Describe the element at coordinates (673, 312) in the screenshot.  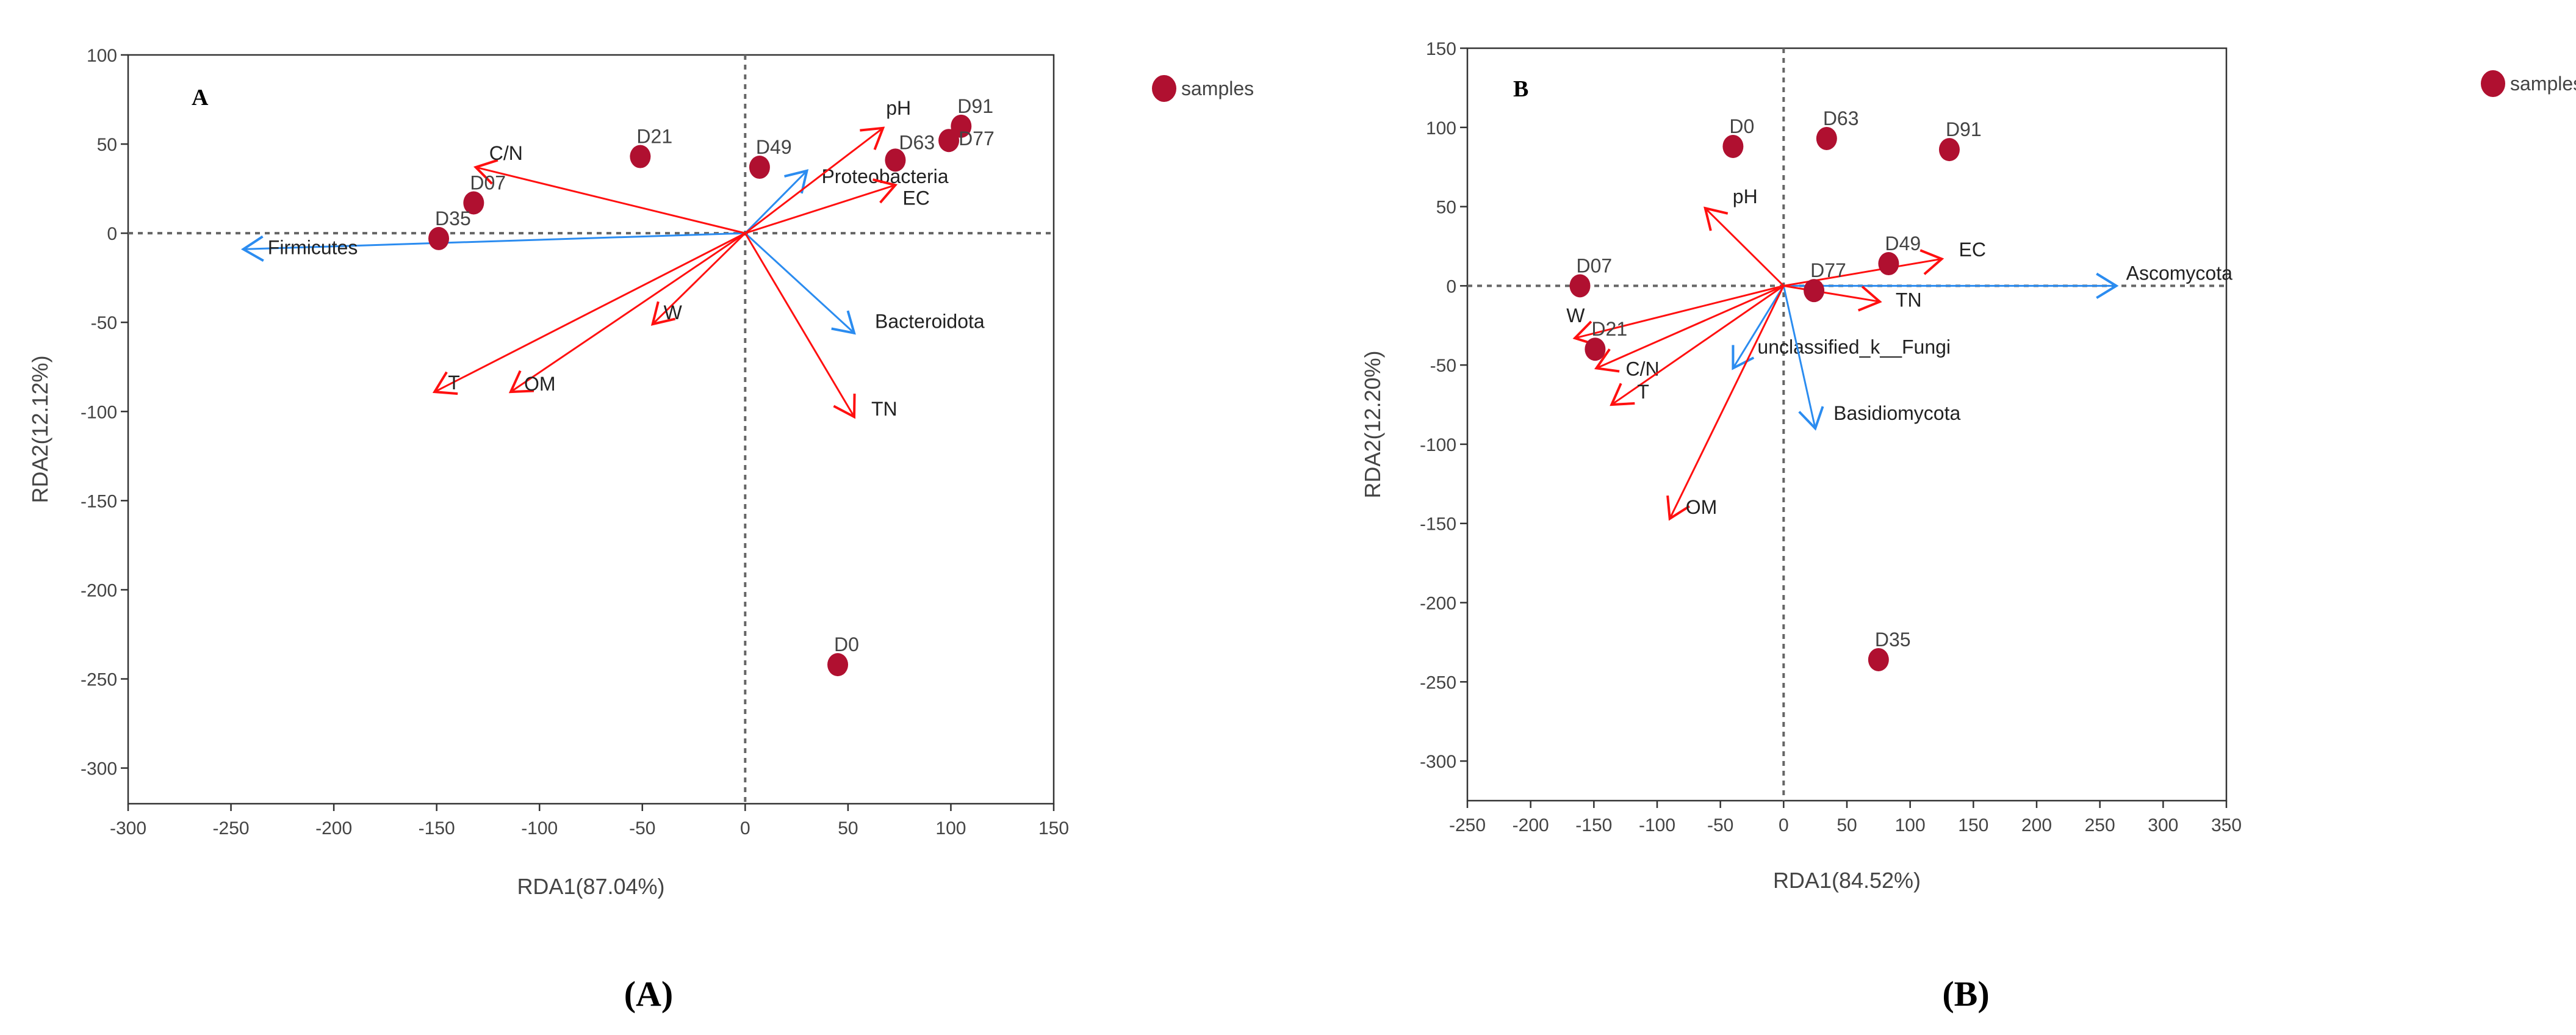
I see `env-arrow-label: W` at that location.